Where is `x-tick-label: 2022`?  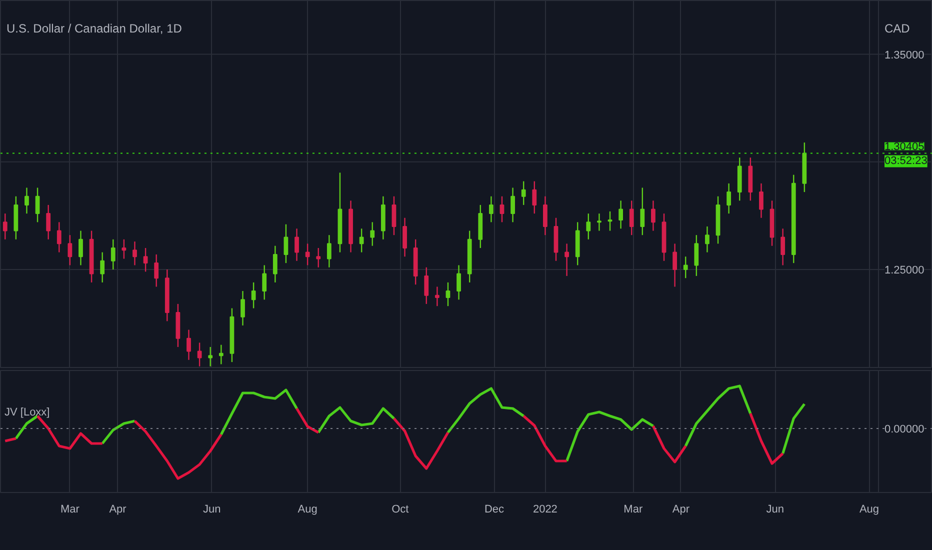 x-tick-label: 2022 is located at coordinates (545, 510).